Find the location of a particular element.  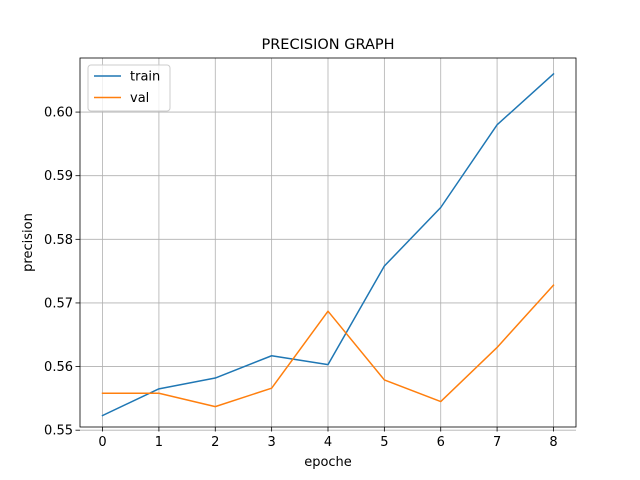

y-tick-label: 0.56 is located at coordinates (58, 367).